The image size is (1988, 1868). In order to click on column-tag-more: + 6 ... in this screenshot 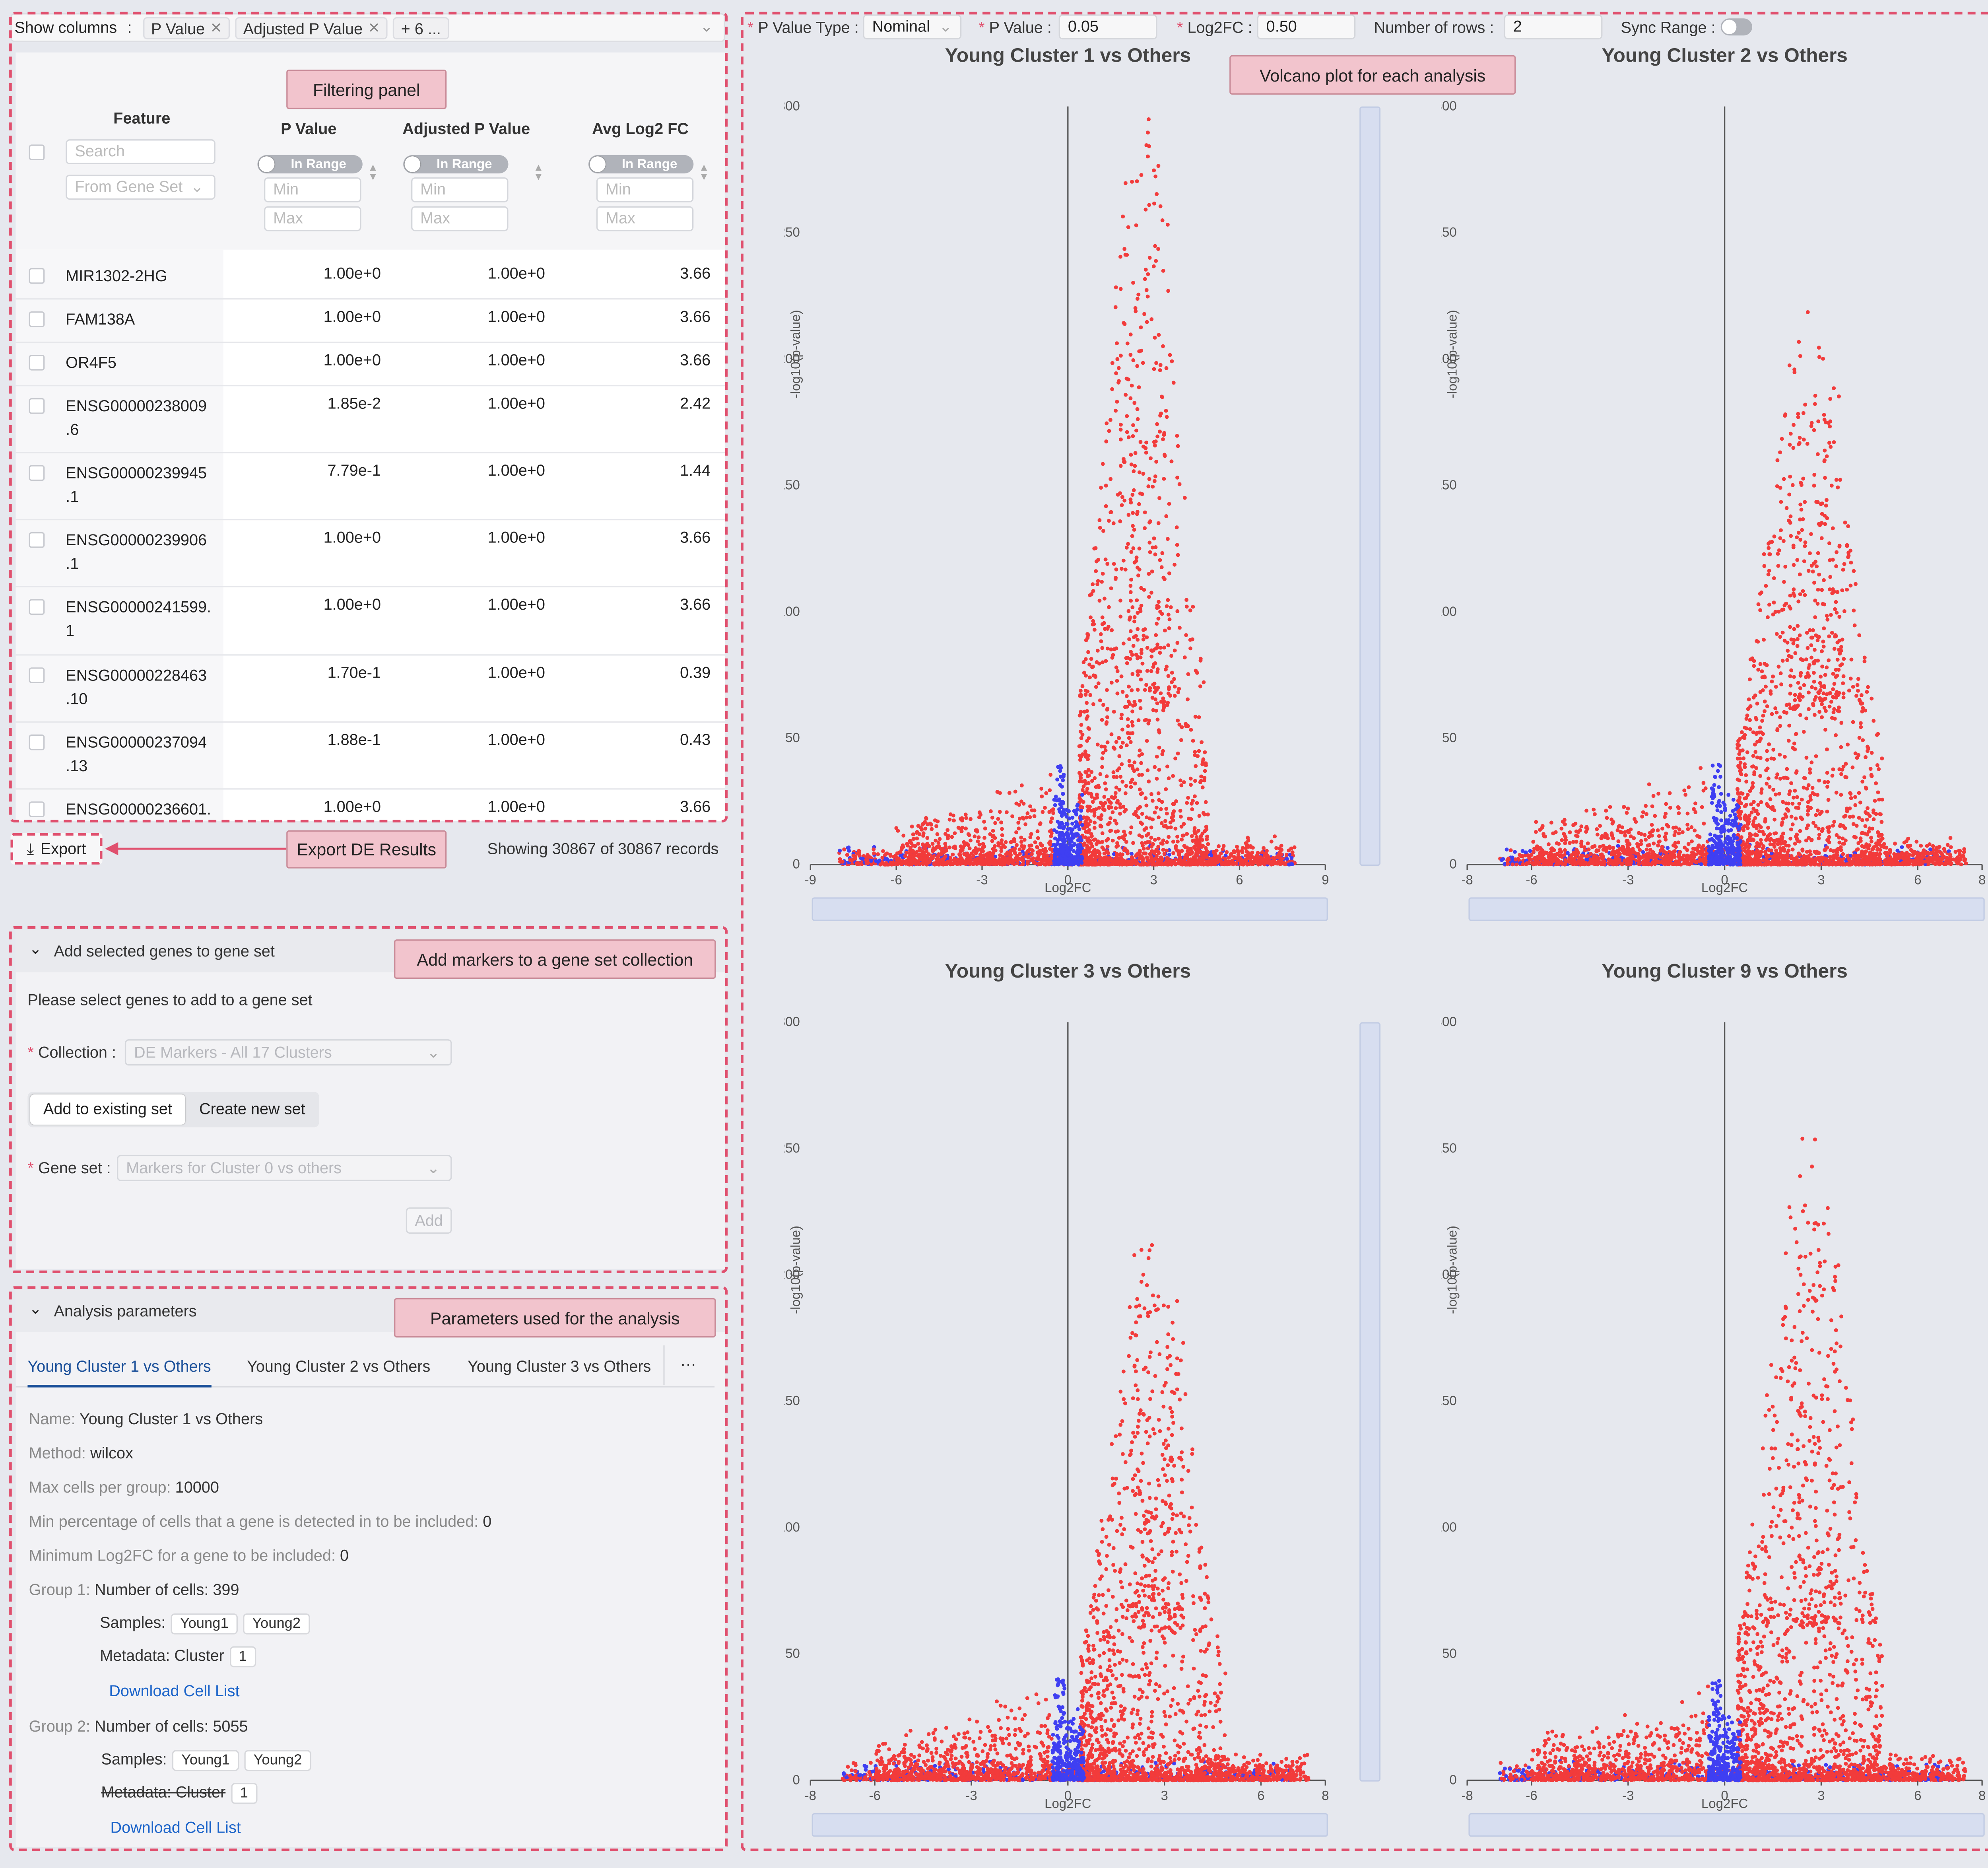, I will do `click(421, 28)`.